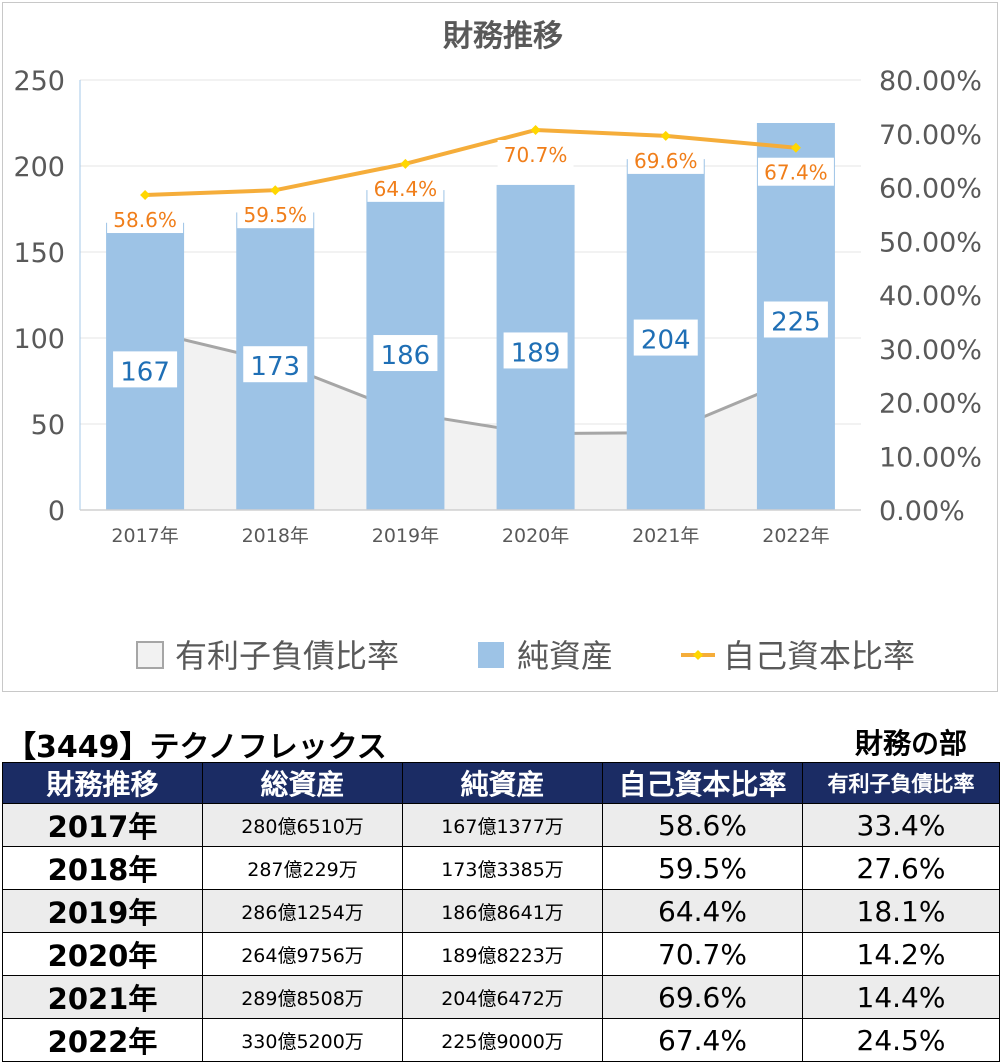 This screenshot has height=1062, width=1001. Describe the element at coordinates (102, 954) in the screenshot. I see `year-cell: 2020年` at that location.